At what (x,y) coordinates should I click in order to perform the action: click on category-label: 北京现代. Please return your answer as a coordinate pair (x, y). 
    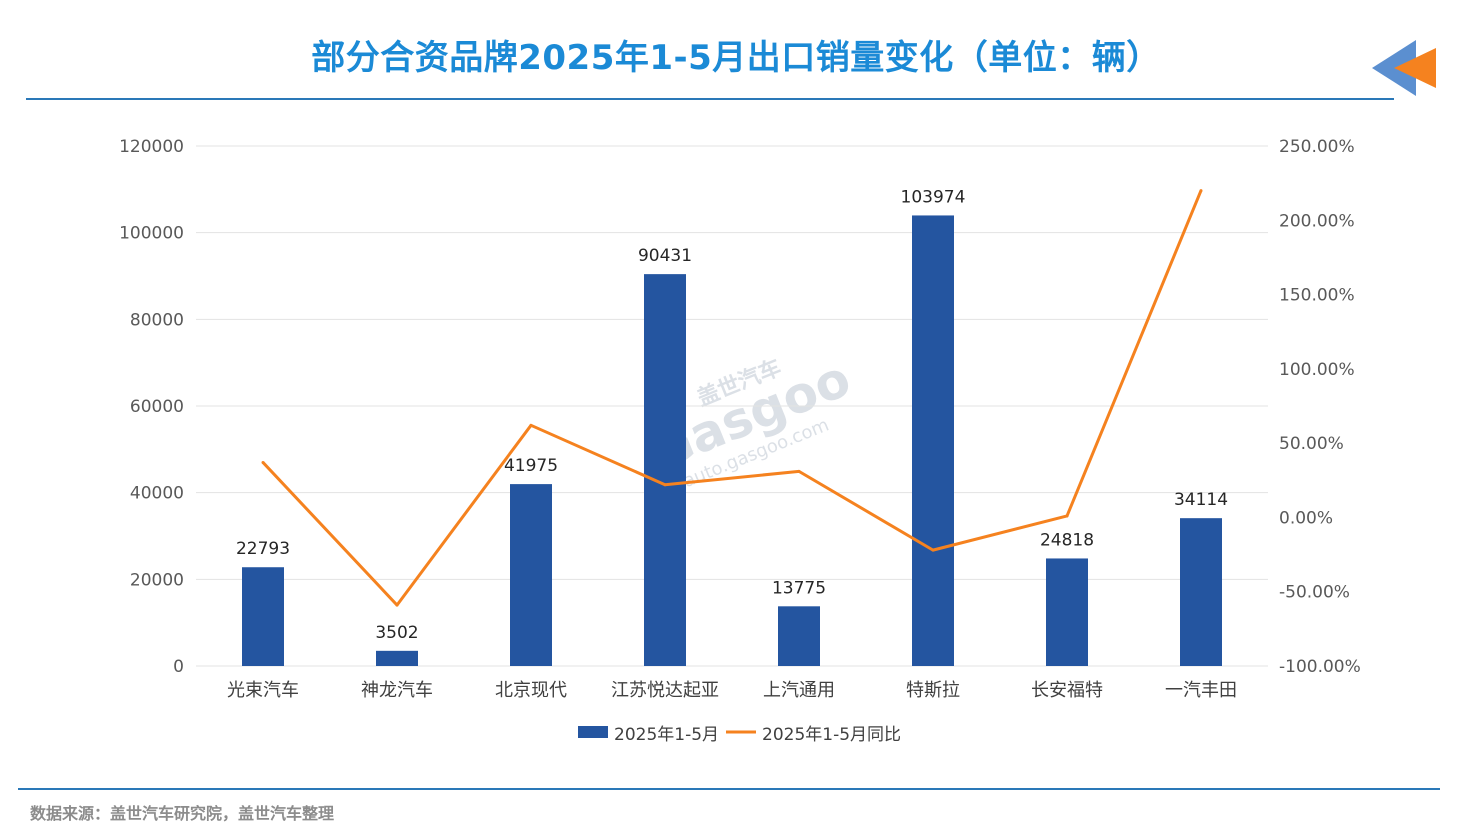
    Looking at the image, I should click on (531, 690).